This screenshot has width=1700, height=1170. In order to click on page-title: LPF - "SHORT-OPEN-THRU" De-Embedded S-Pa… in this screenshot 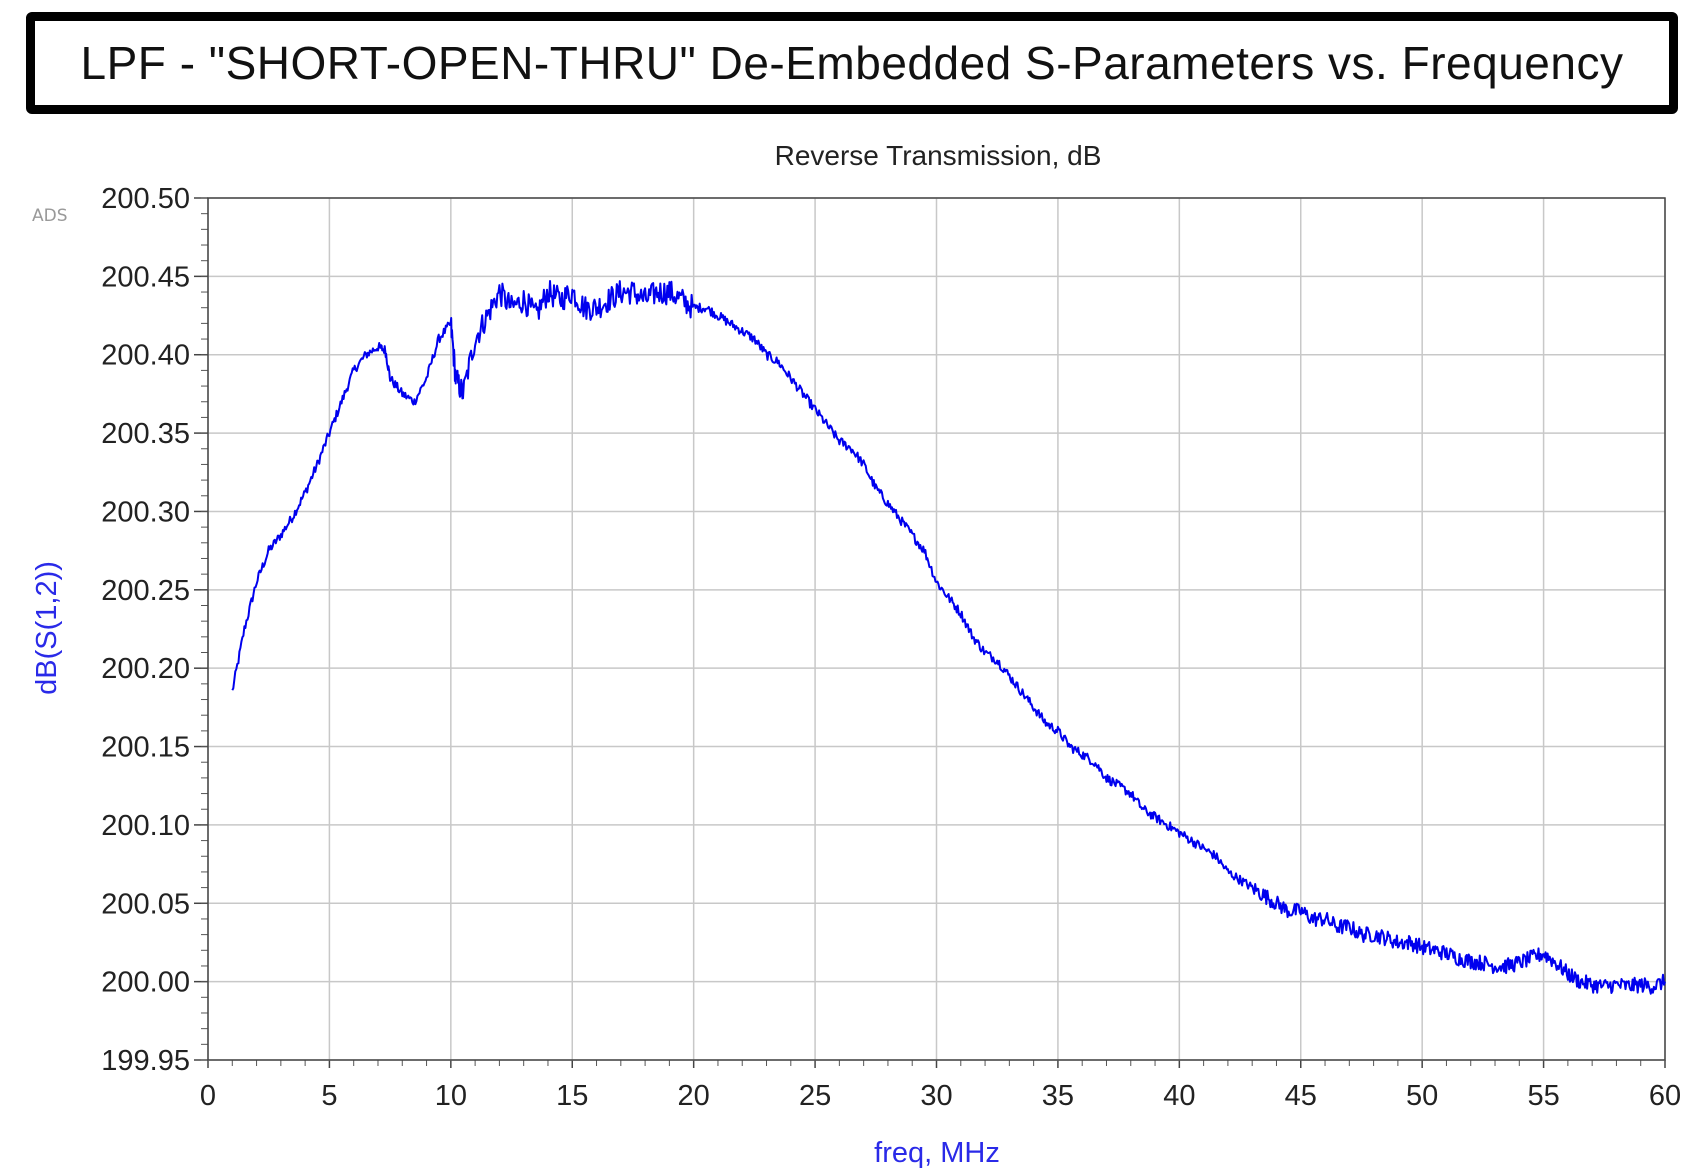, I will do `click(852, 63)`.